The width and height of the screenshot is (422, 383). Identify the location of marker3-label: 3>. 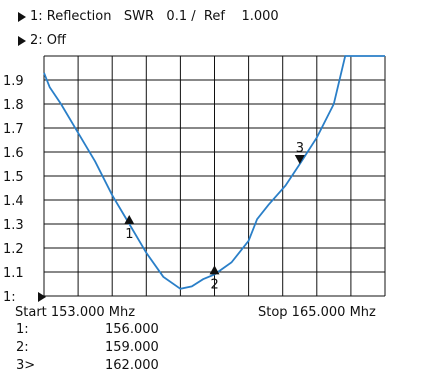
(26, 365).